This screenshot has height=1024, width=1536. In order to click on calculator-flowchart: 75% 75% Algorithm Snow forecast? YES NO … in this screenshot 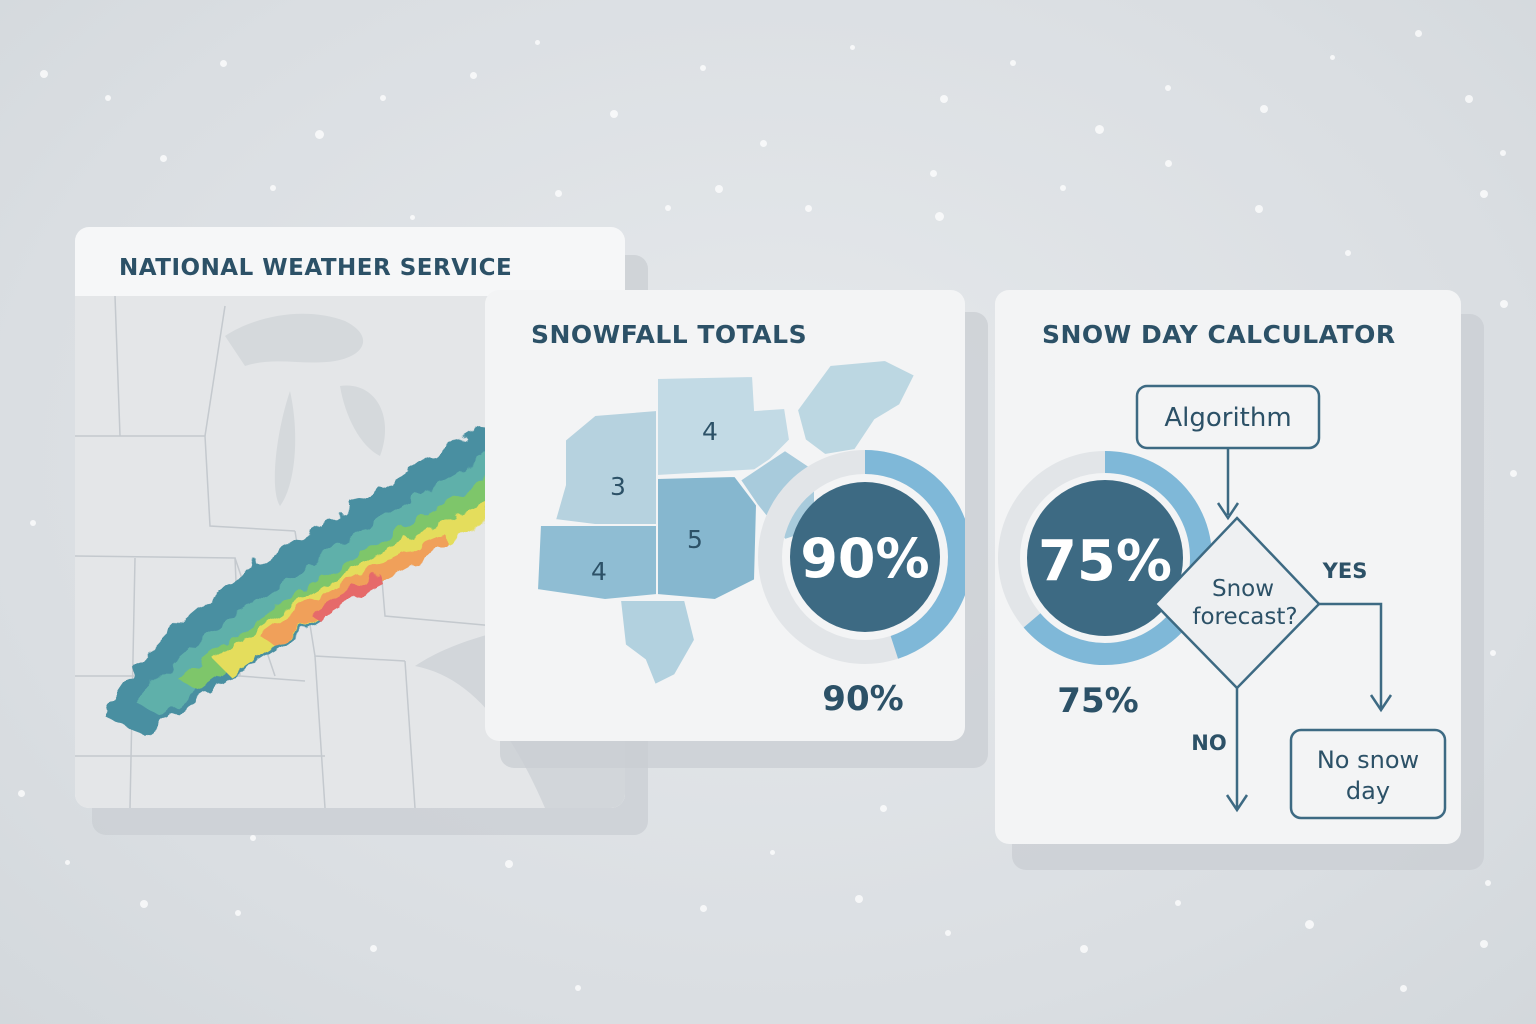, I will do `click(1222, 602)`.